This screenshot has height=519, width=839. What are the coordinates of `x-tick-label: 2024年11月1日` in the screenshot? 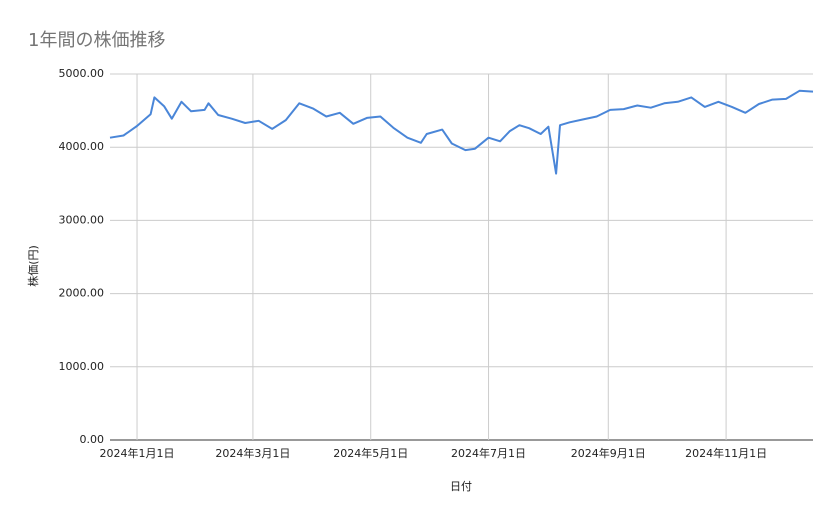 It's located at (726, 453).